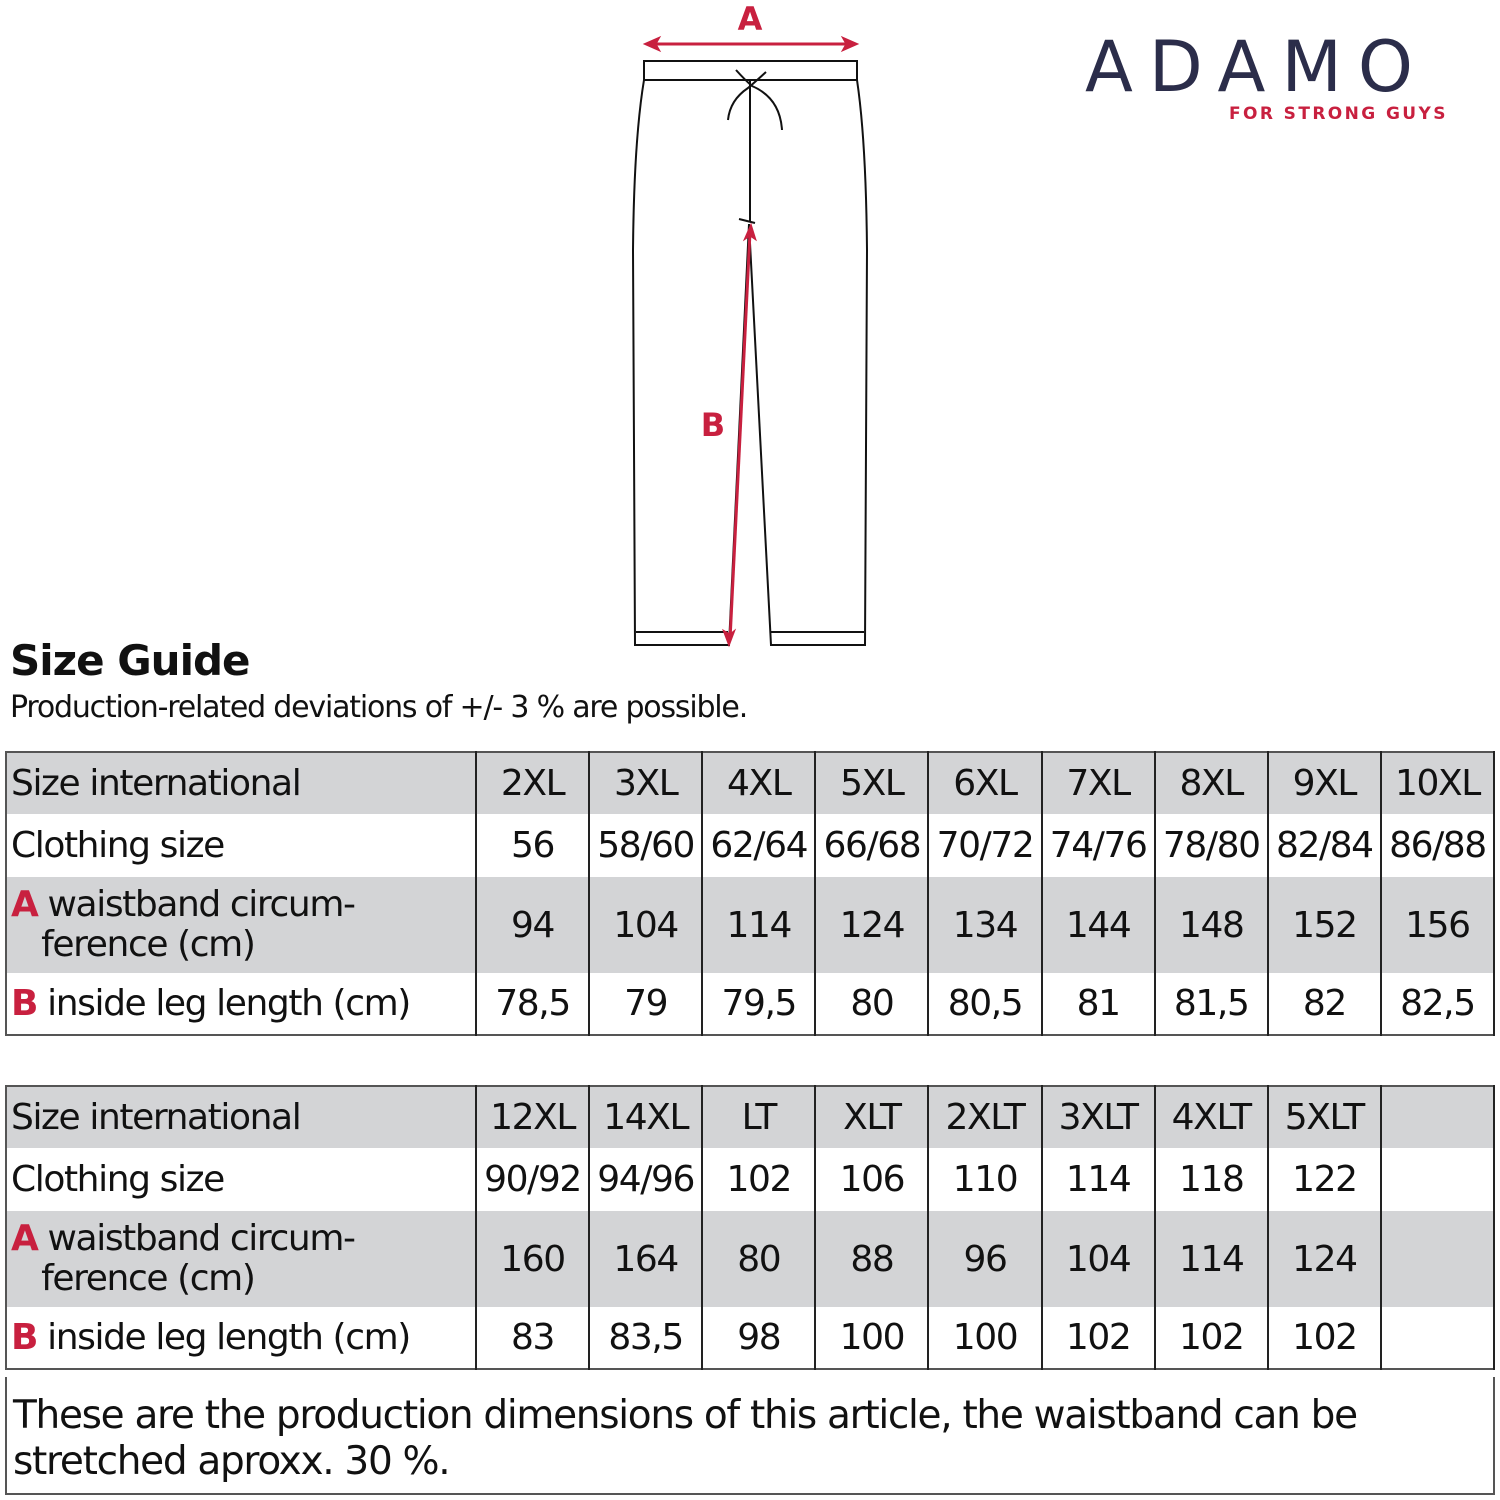 Image resolution: width=1500 pixels, height=1500 pixels. Describe the element at coordinates (751, 44) in the screenshot. I see `measure-a-arrow` at that location.